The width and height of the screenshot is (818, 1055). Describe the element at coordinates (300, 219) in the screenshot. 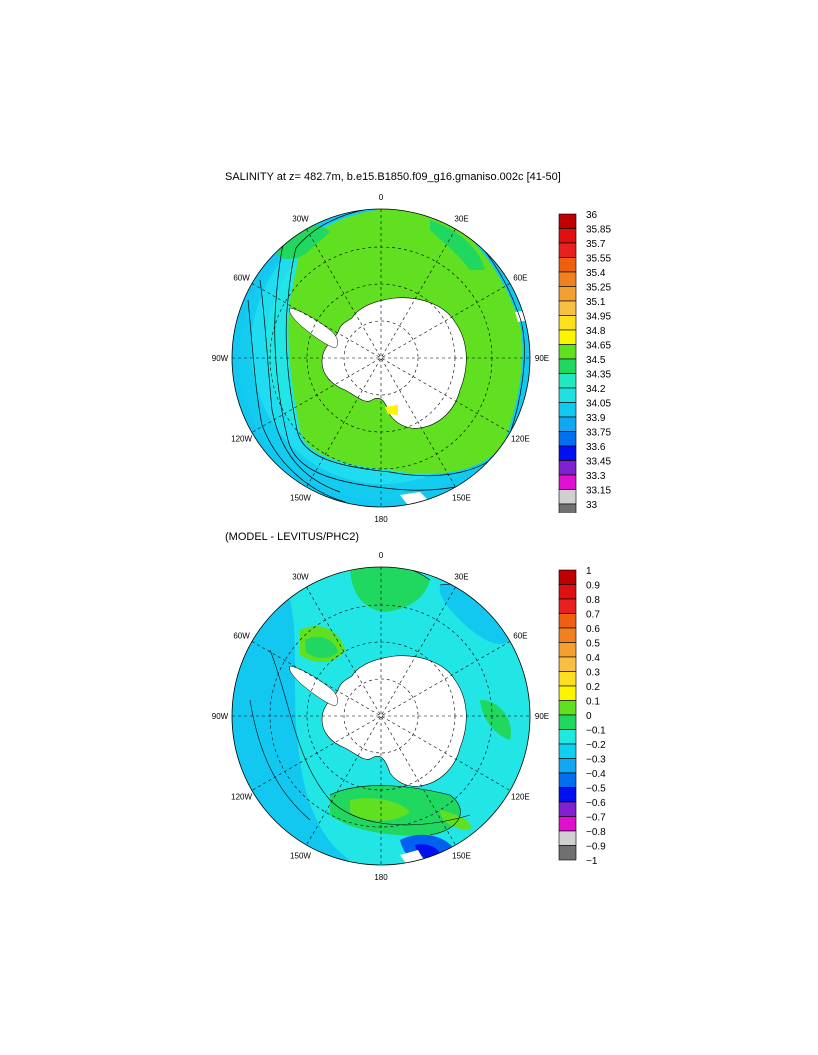

I see `panel1-lon-label: 30W` at that location.